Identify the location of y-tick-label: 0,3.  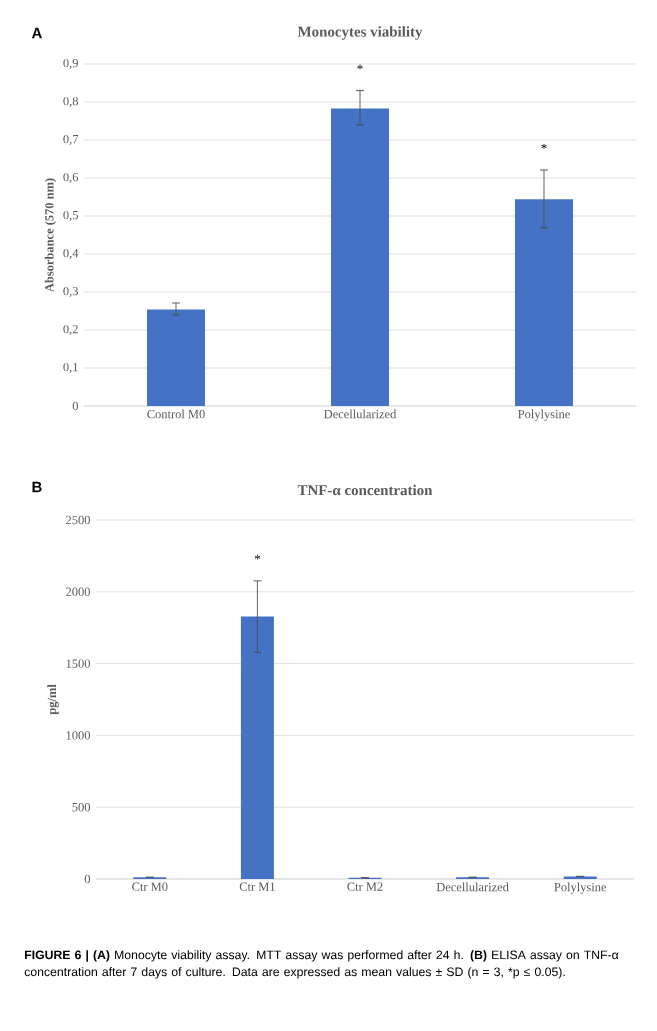
(70, 292).